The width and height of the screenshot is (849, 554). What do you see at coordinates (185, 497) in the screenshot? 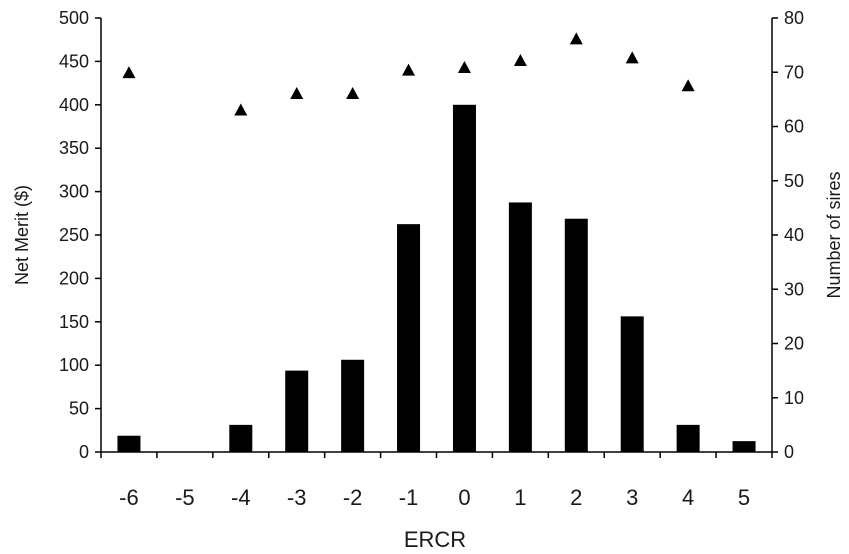
I see `x-tick-label: -5` at bounding box center [185, 497].